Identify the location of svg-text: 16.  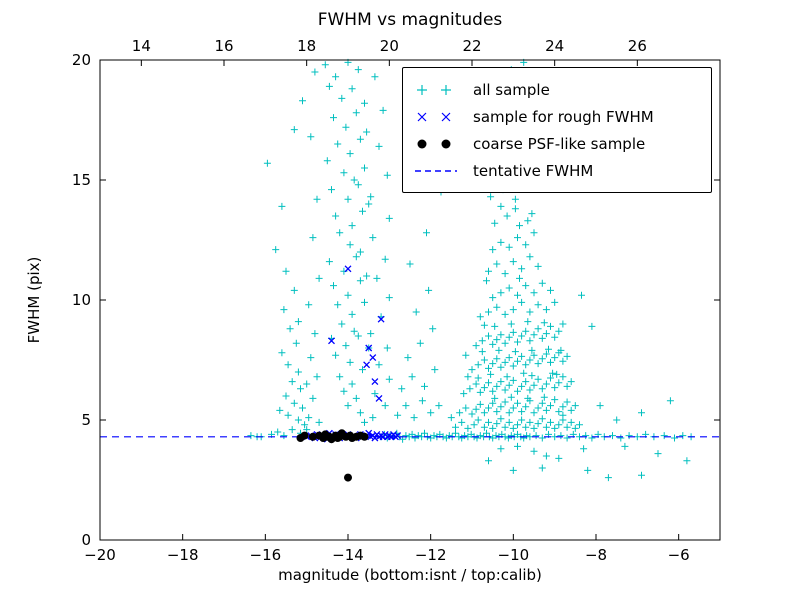
(223, 46).